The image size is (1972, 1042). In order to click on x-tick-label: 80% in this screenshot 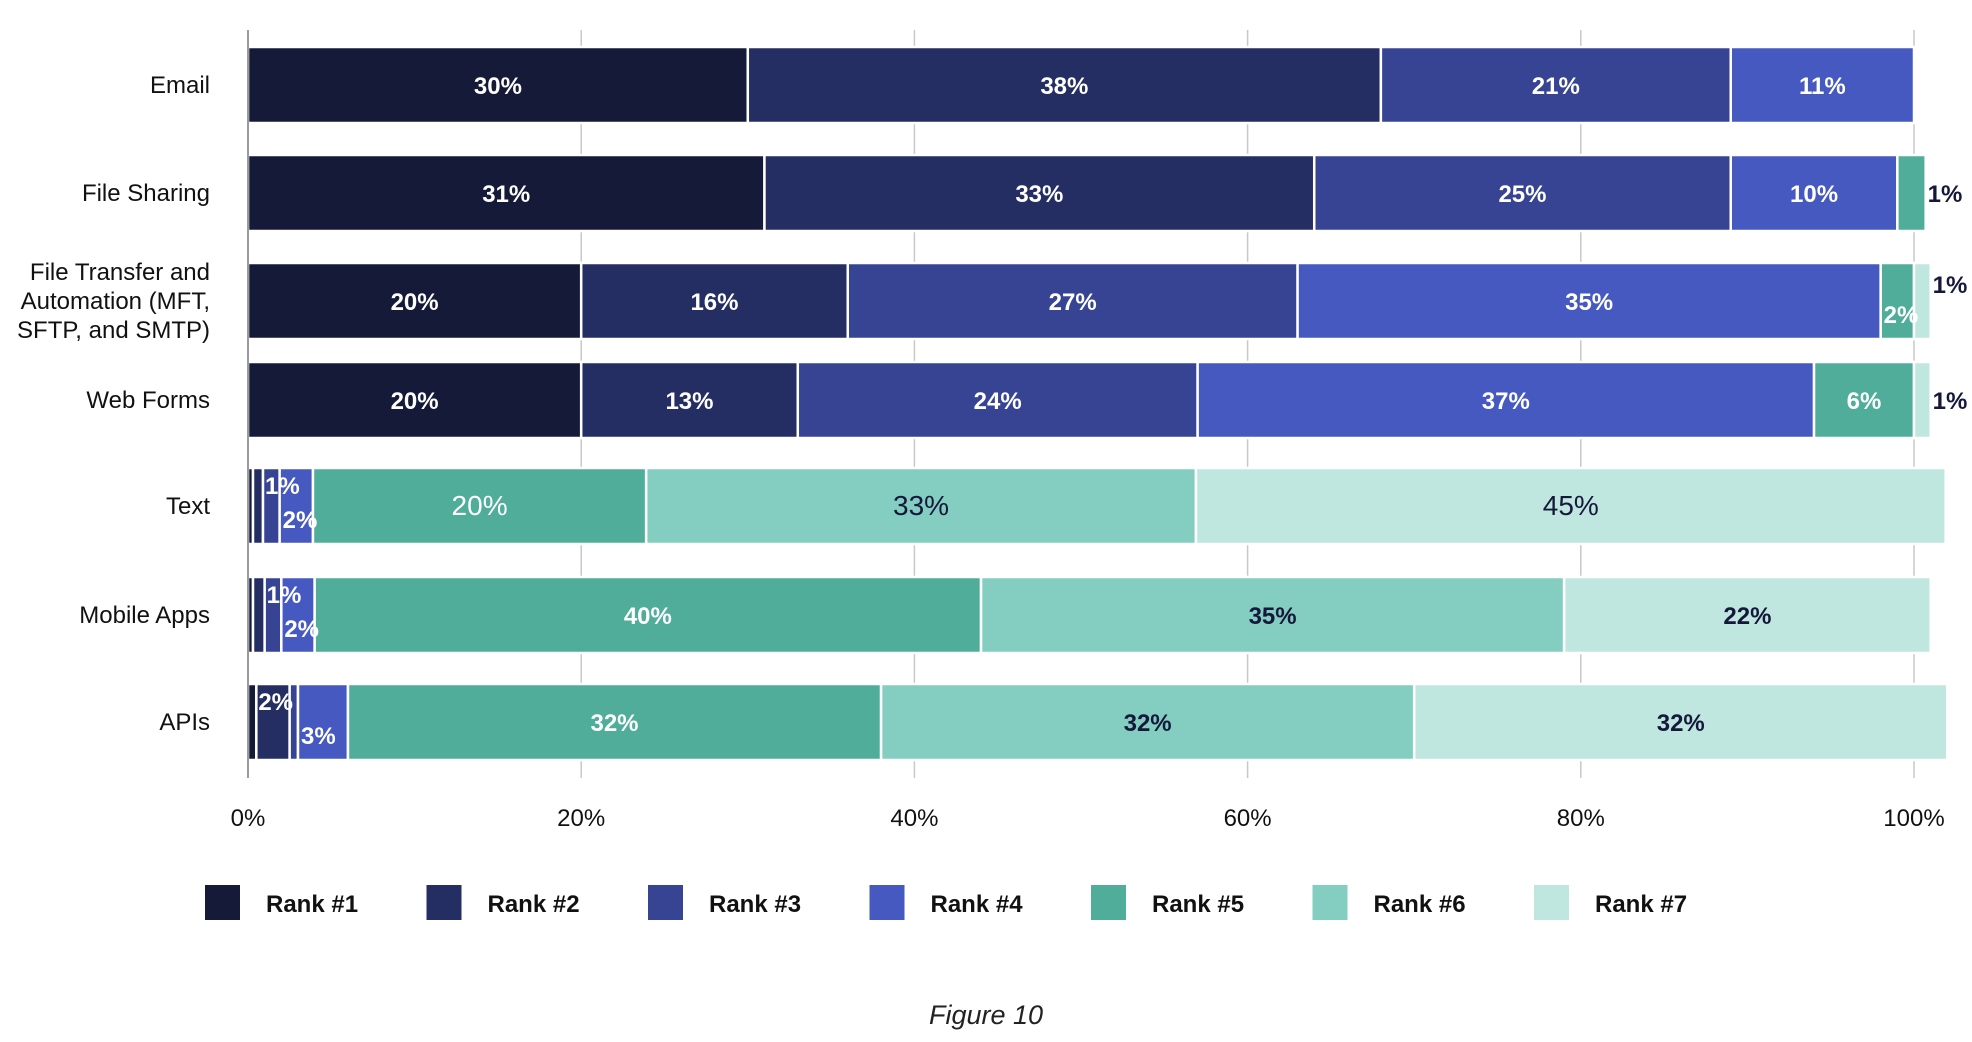, I will do `click(1581, 818)`.